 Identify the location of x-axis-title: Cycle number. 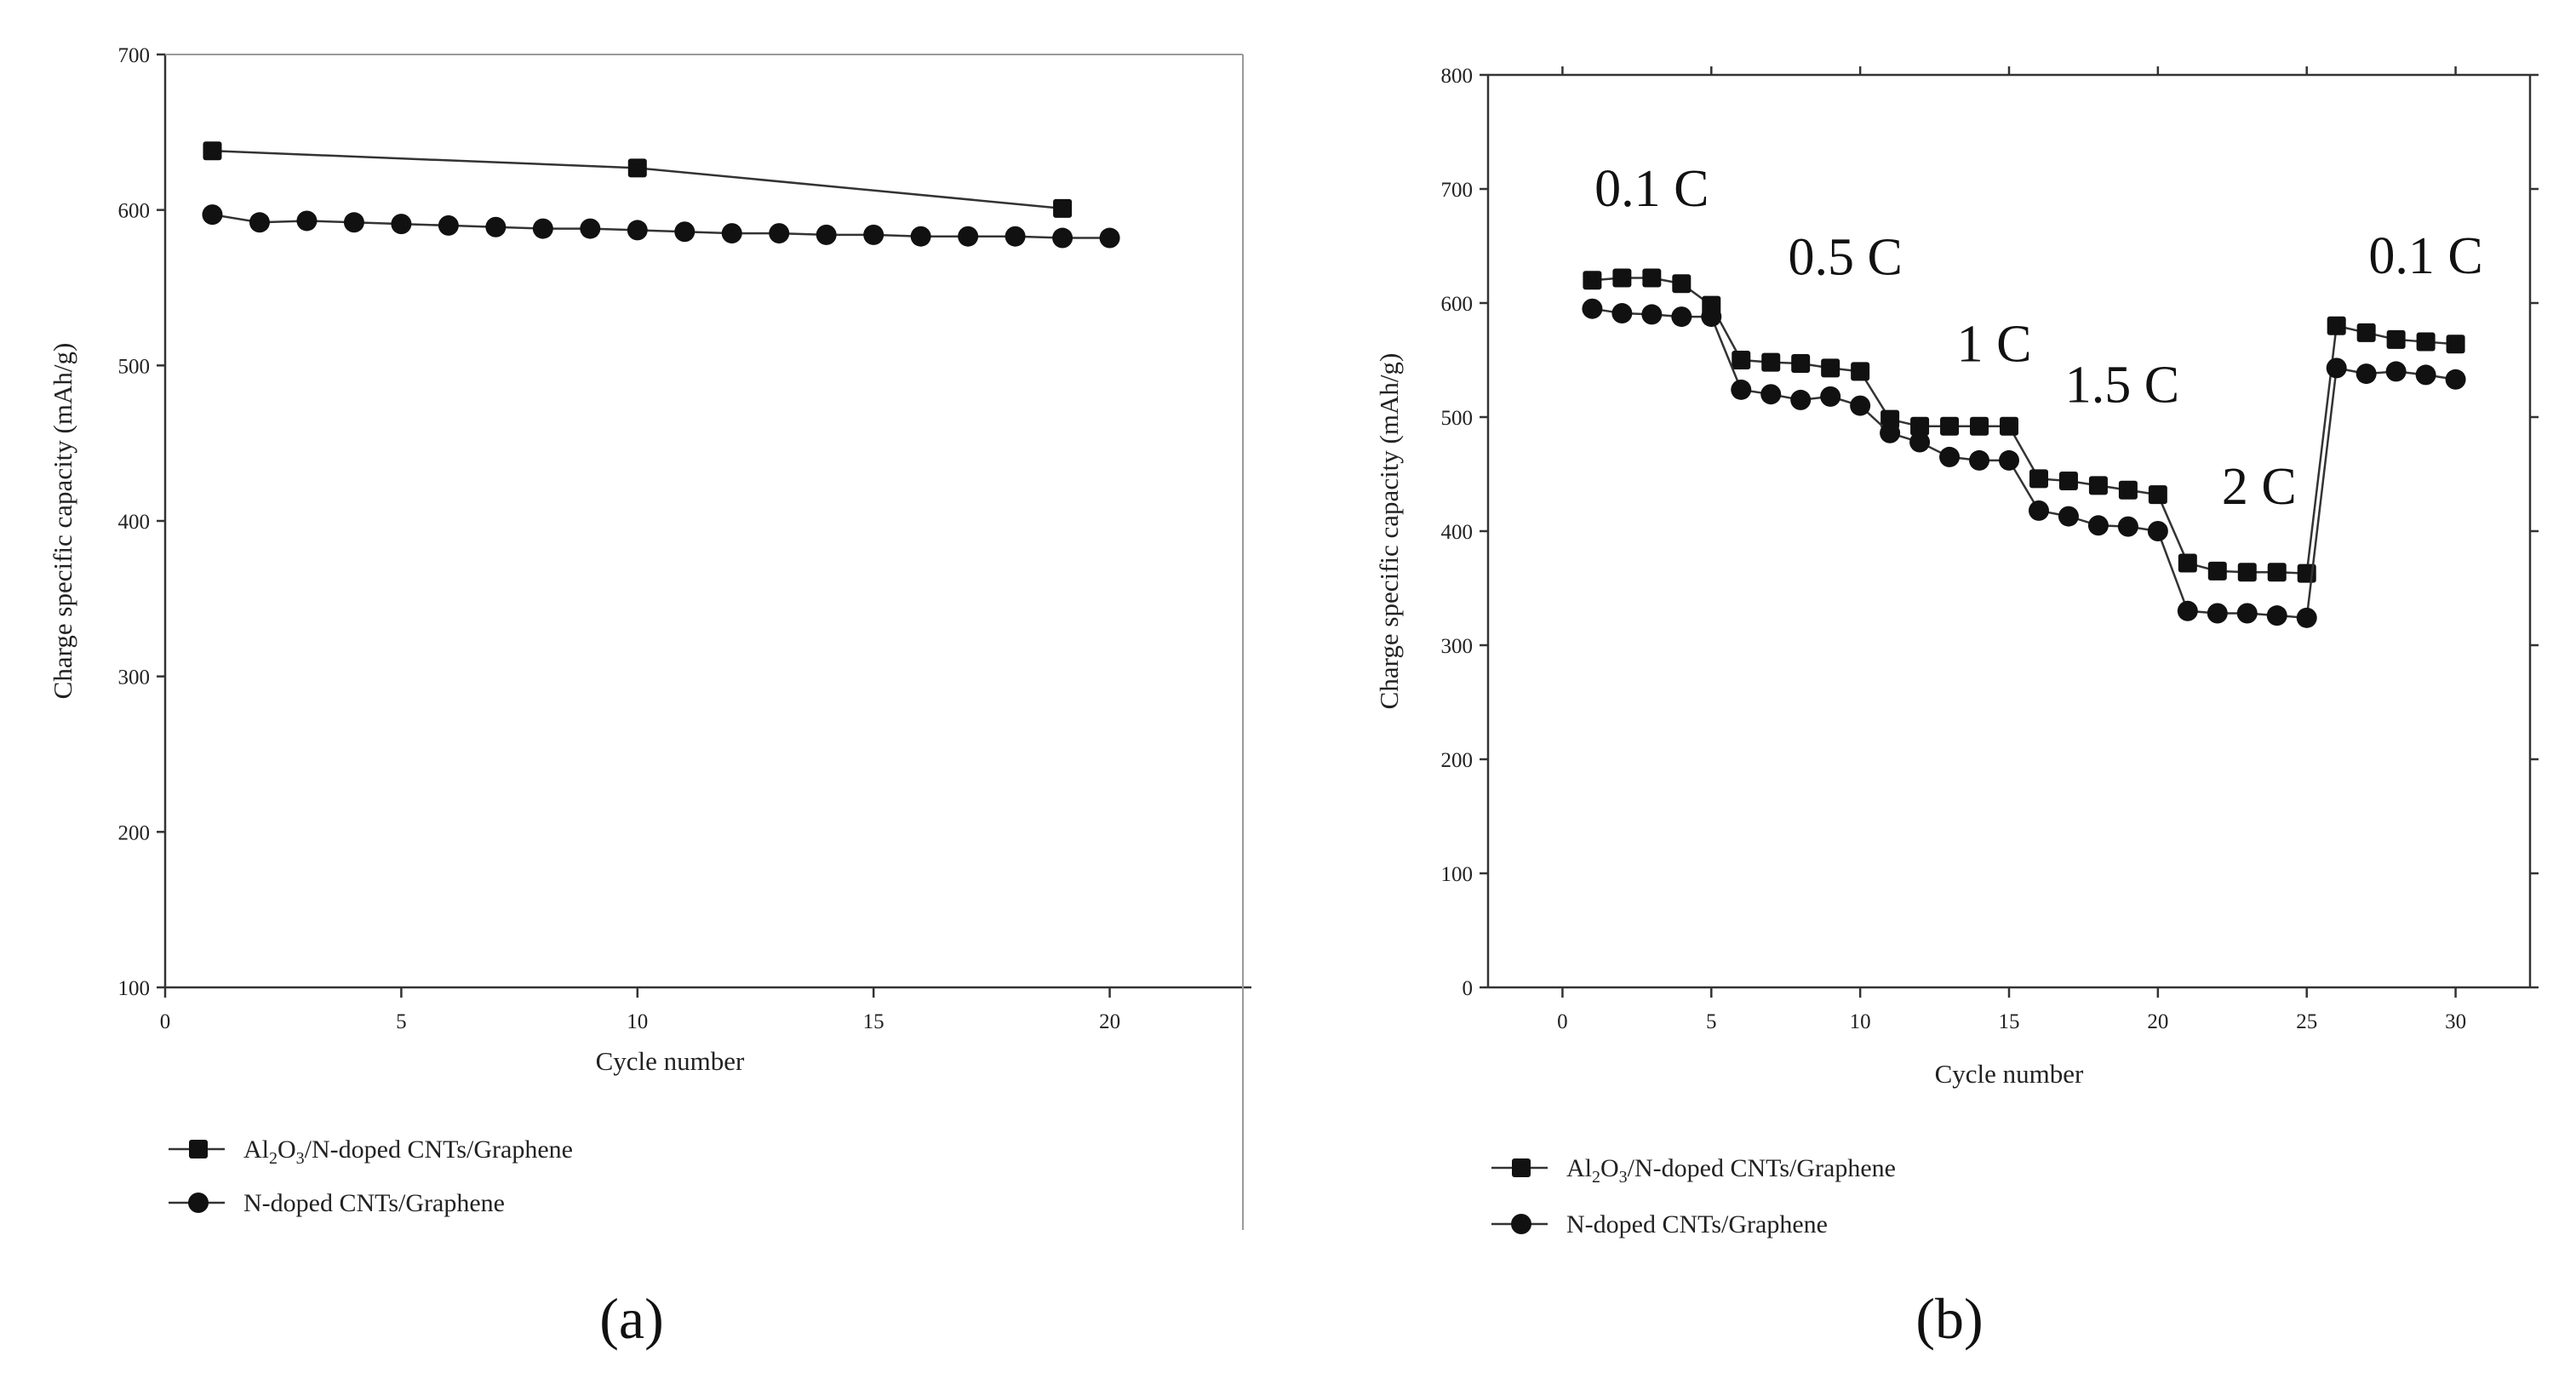
(670, 1061).